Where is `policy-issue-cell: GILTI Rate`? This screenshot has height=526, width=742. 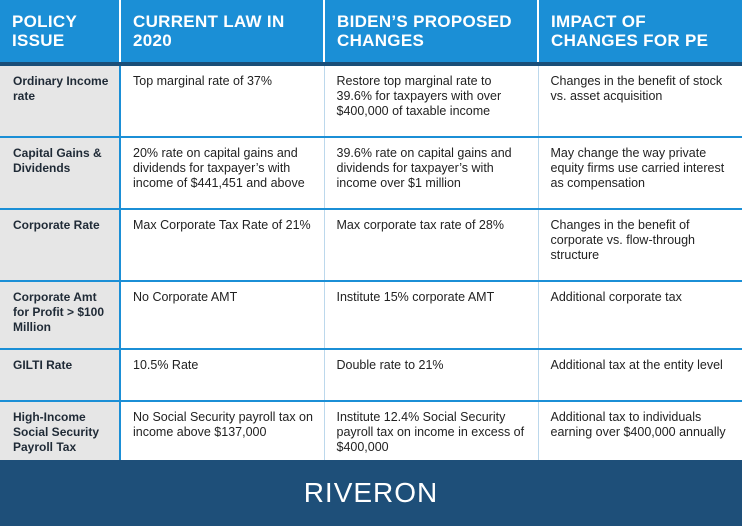 policy-issue-cell: GILTI Rate is located at coordinates (60, 375).